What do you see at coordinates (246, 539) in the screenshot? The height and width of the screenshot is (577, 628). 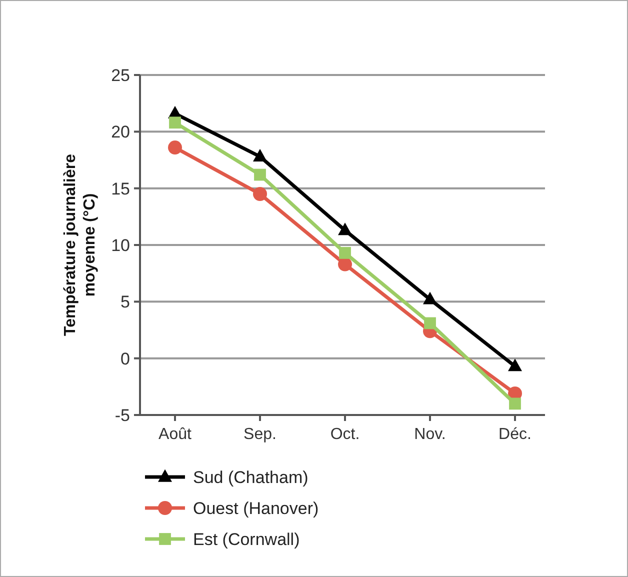 I see `legend-label: Est (Cornwall)` at bounding box center [246, 539].